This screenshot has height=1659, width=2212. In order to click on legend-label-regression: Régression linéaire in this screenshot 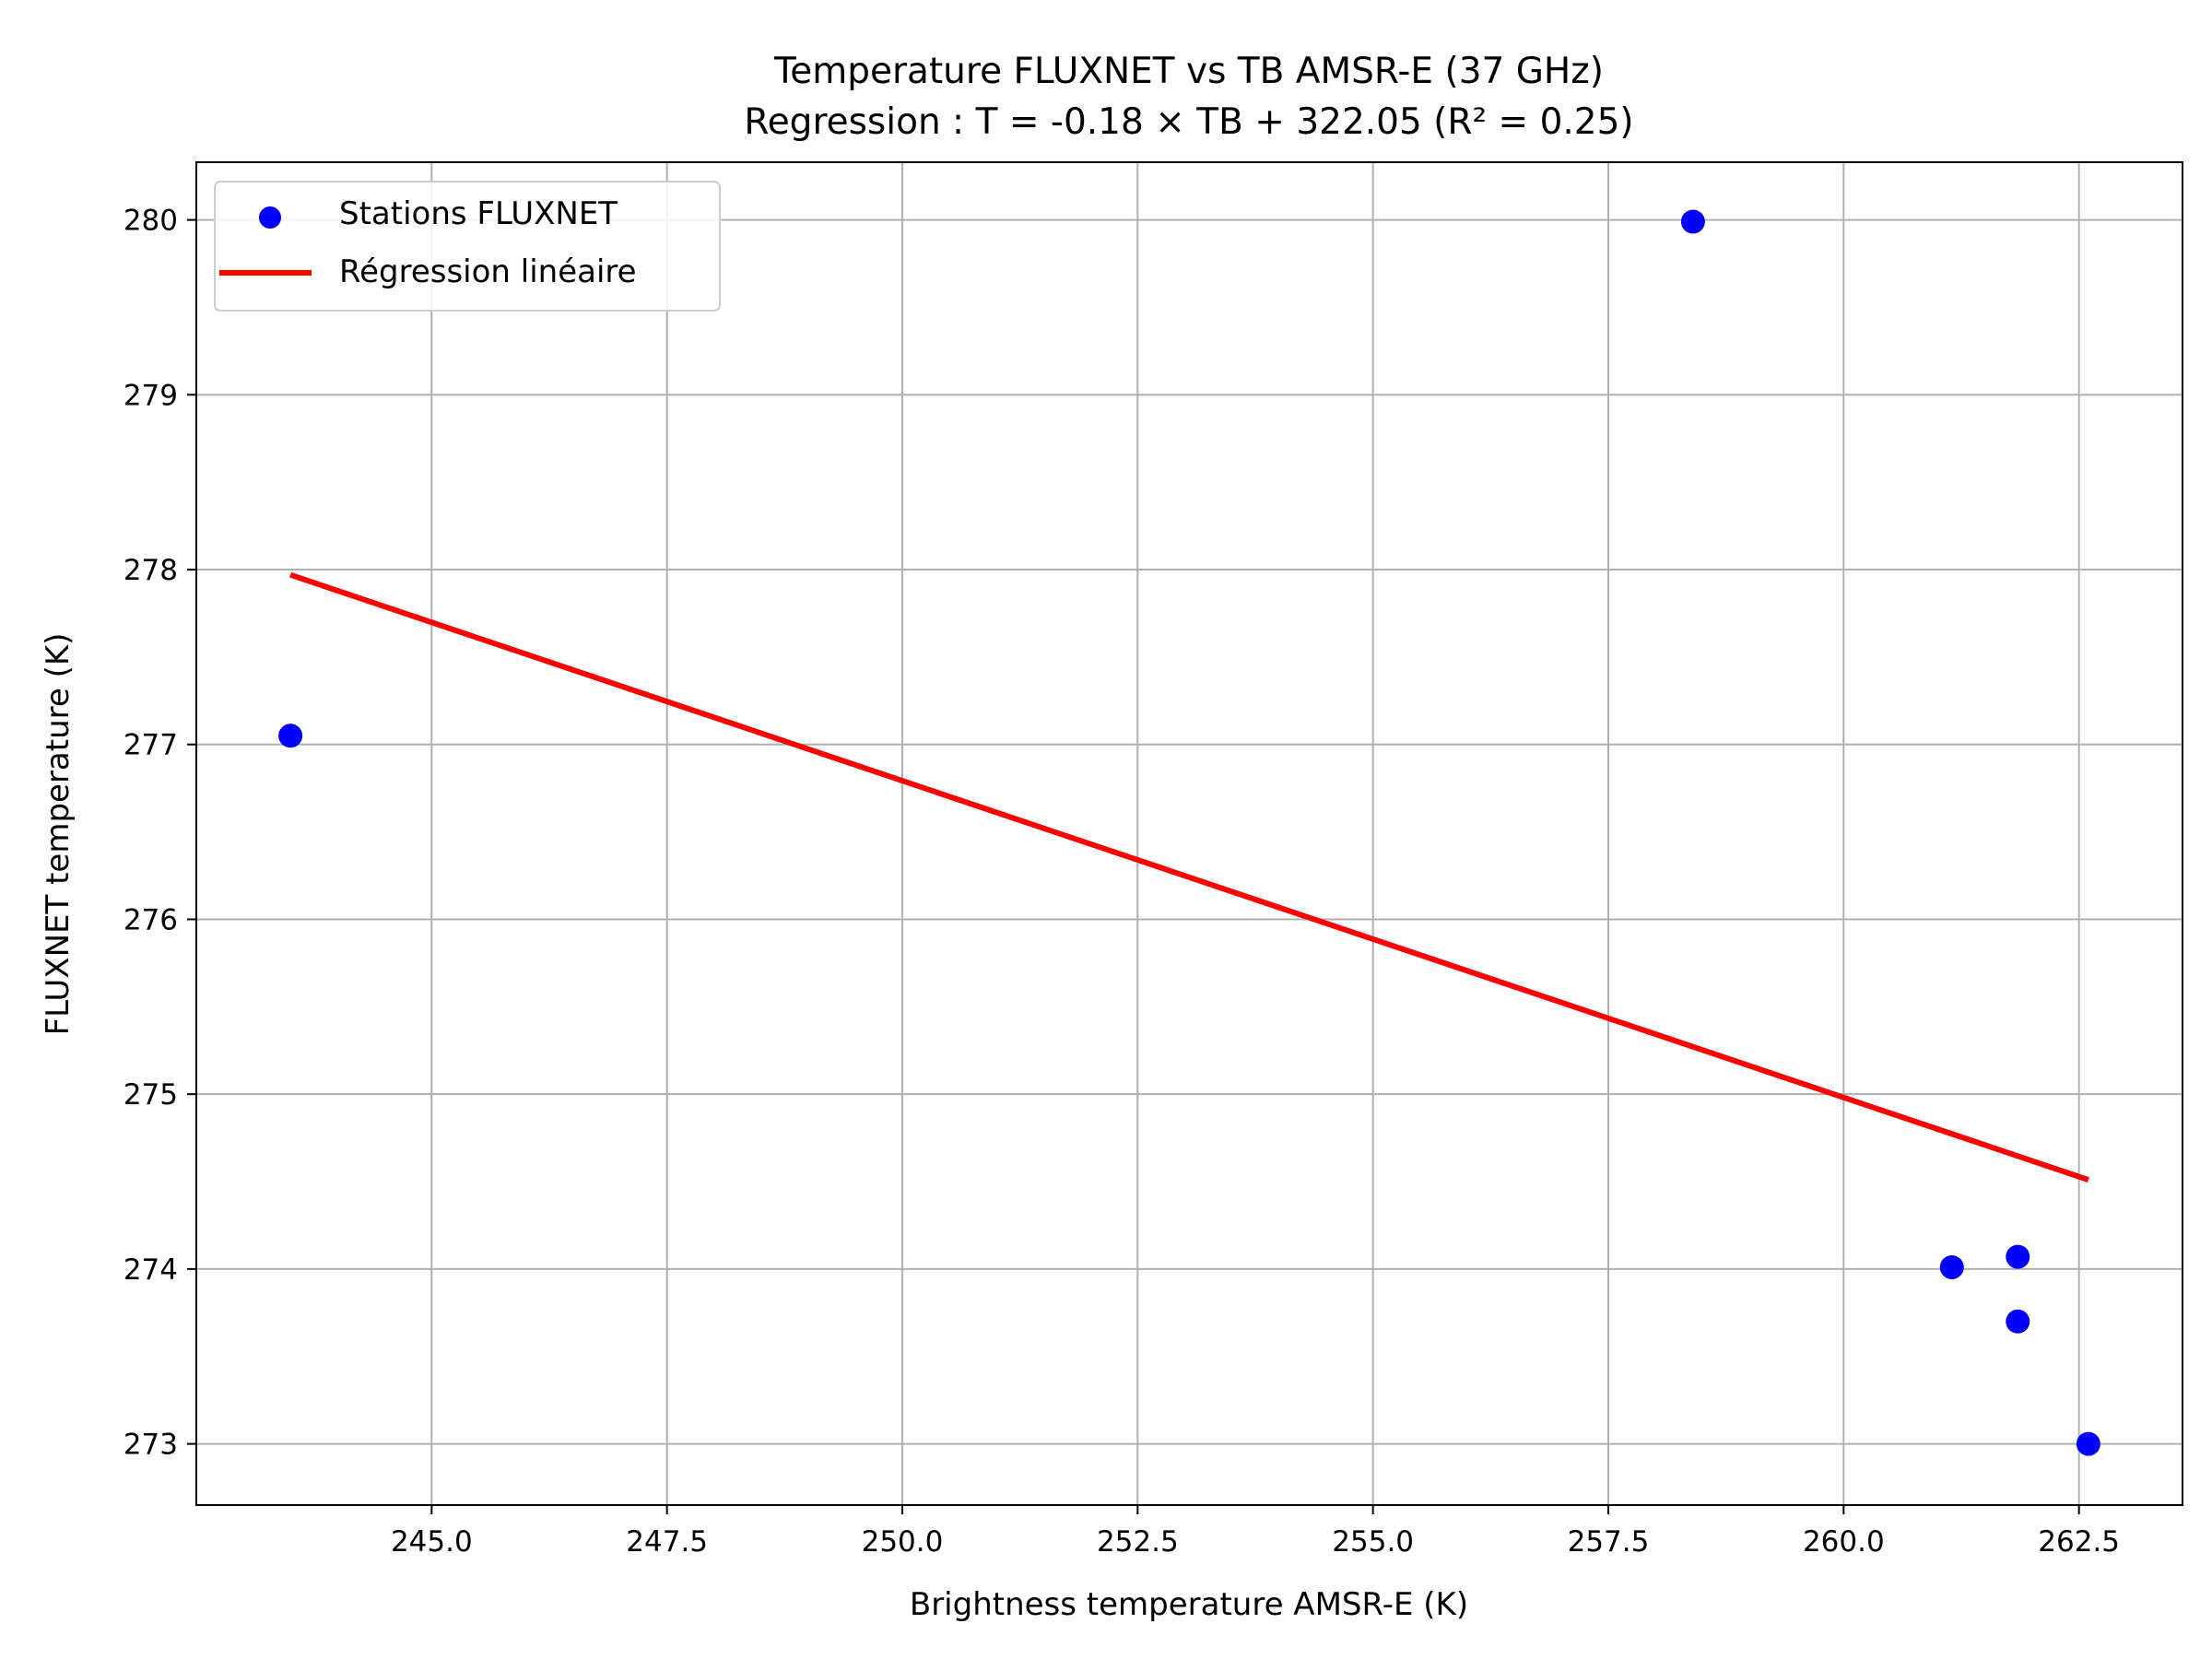, I will do `click(488, 271)`.